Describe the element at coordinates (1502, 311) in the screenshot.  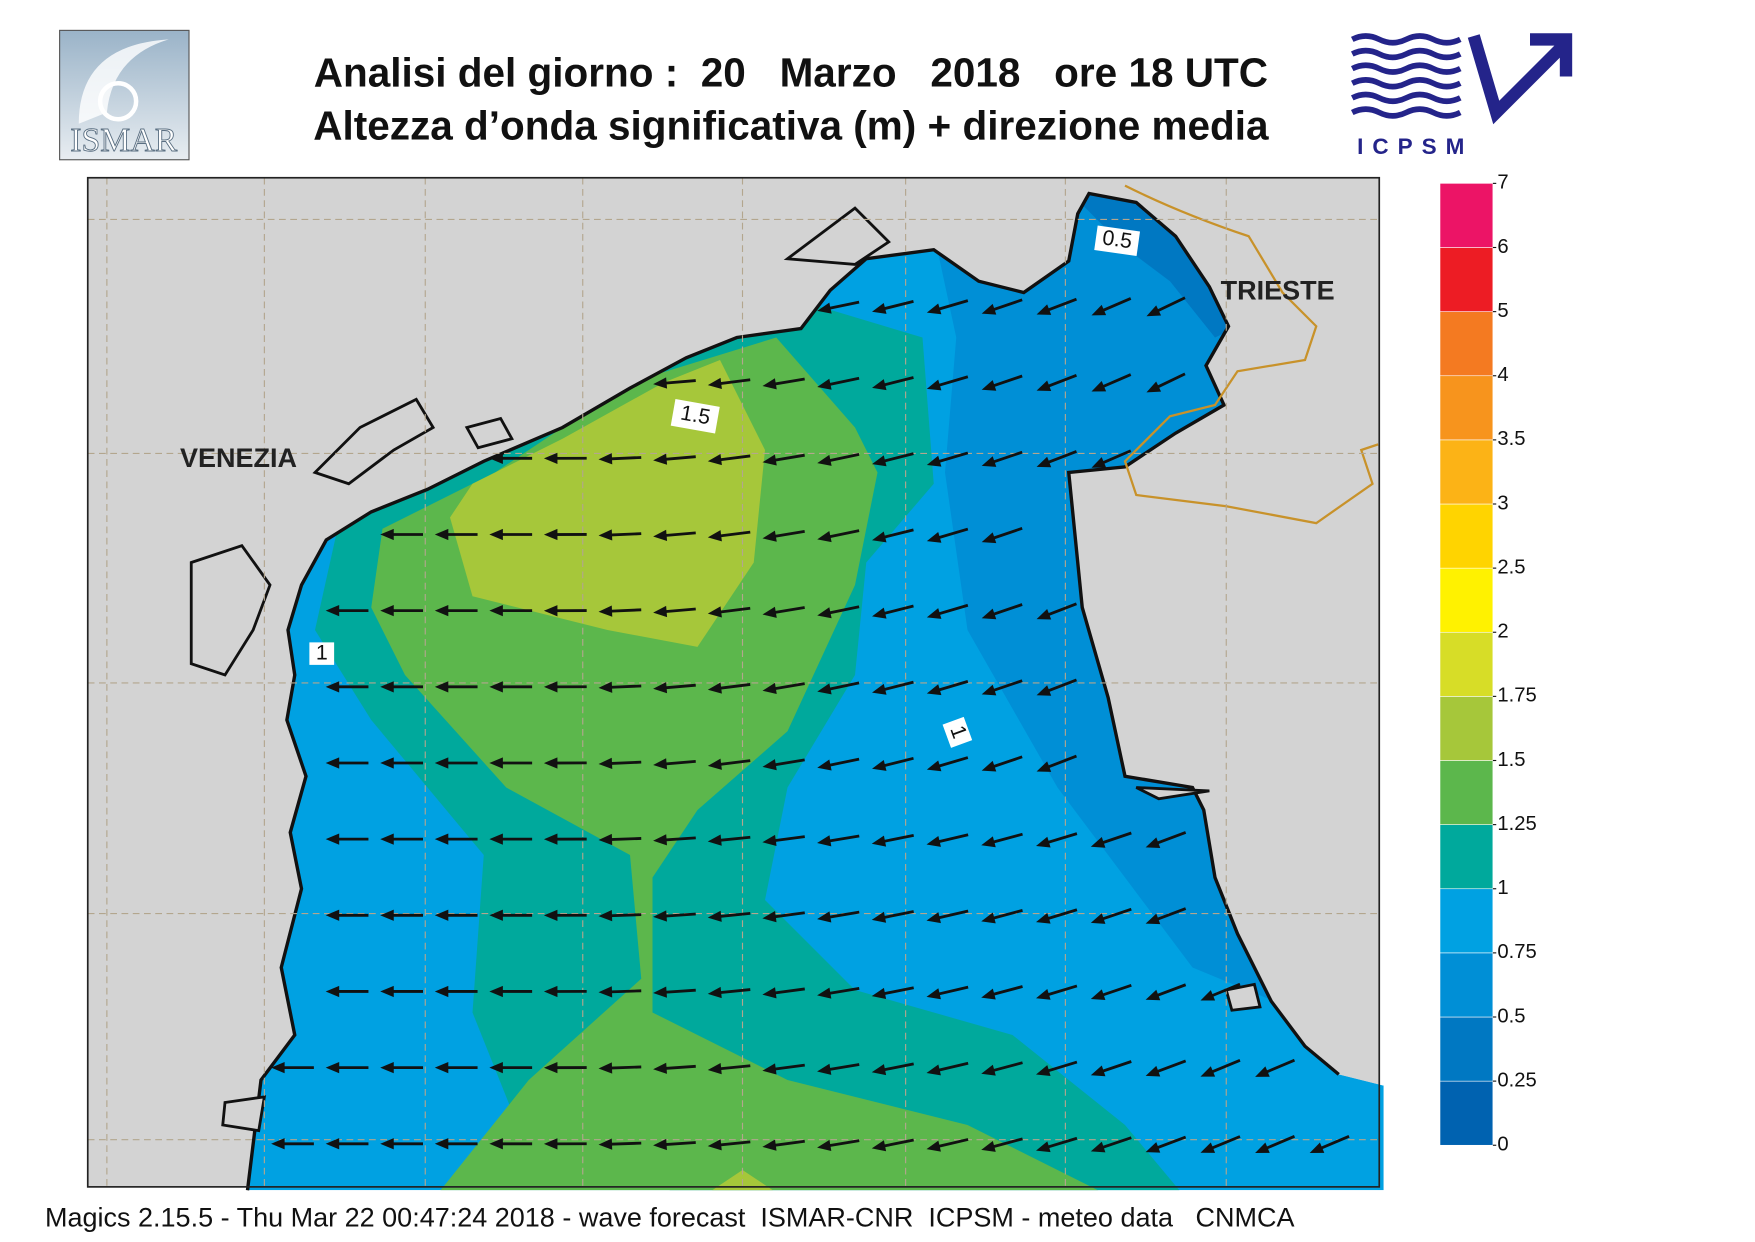
I see `colorbar-label: 5` at that location.